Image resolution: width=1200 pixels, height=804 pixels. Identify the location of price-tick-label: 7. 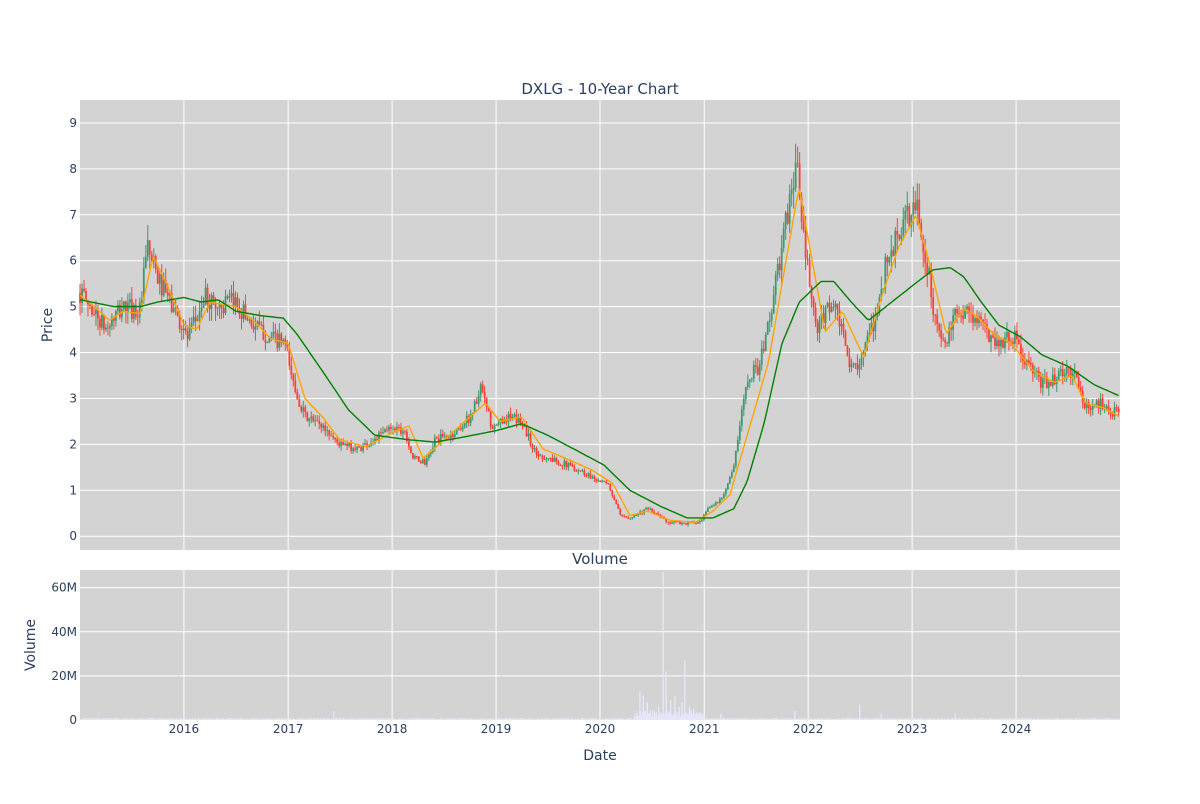
(73, 215).